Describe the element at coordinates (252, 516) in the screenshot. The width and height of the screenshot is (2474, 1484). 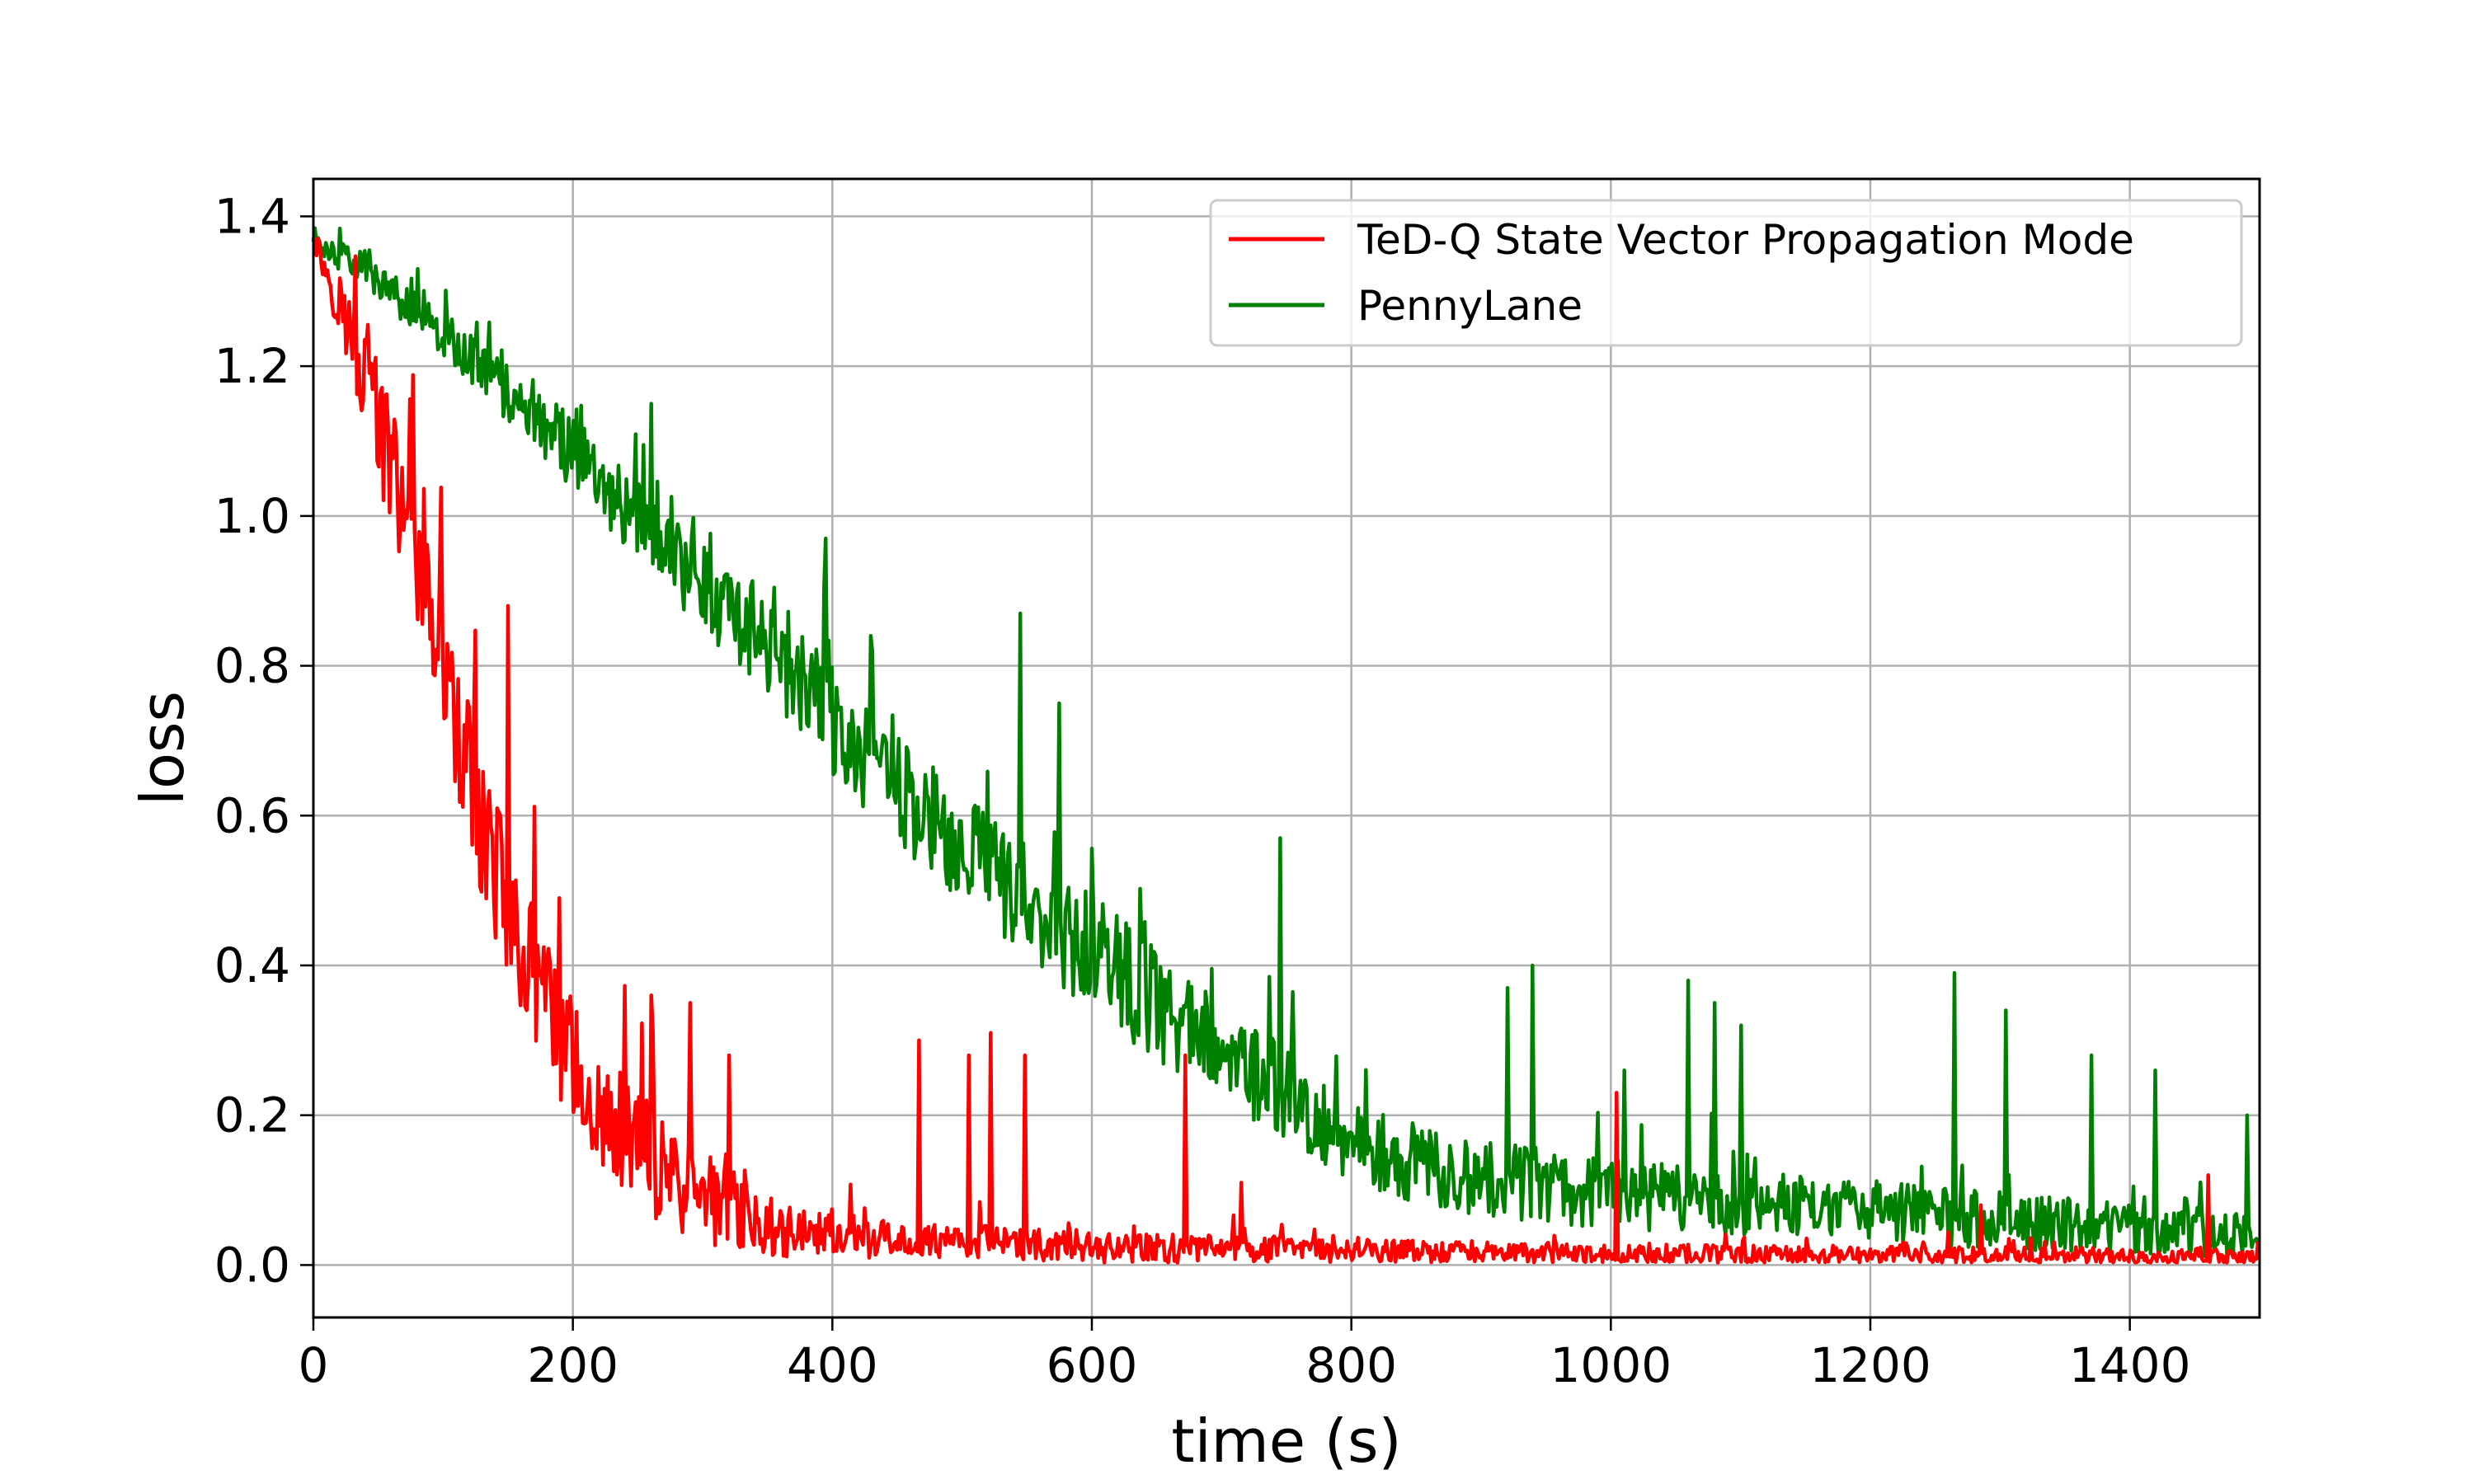
I see `y-tick-label: 1.0` at that location.